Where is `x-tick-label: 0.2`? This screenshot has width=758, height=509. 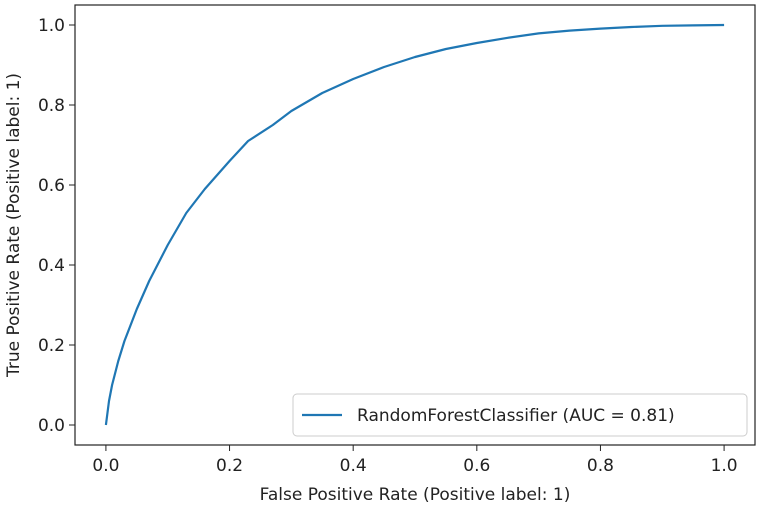
x-tick-label: 0.2 is located at coordinates (229, 466).